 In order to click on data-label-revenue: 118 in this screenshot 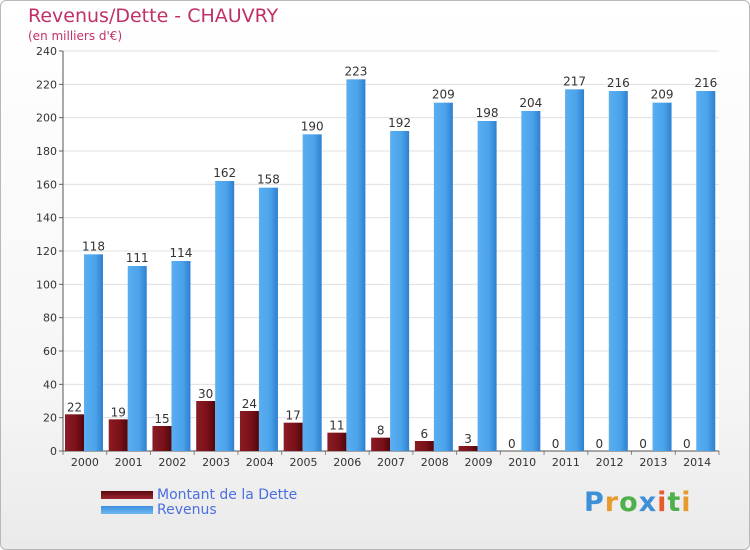, I will do `click(93, 246)`.